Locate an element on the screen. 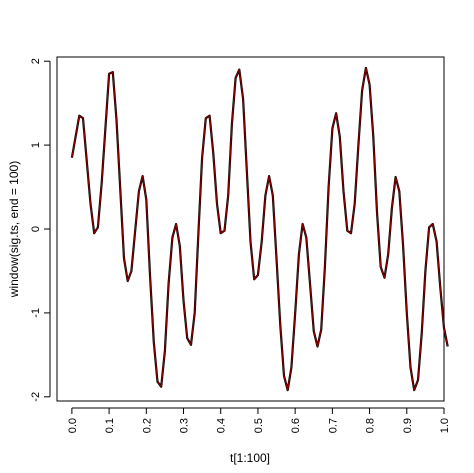  y-axis-label: window(sig.ts, end = 100) is located at coordinates (14, 229).